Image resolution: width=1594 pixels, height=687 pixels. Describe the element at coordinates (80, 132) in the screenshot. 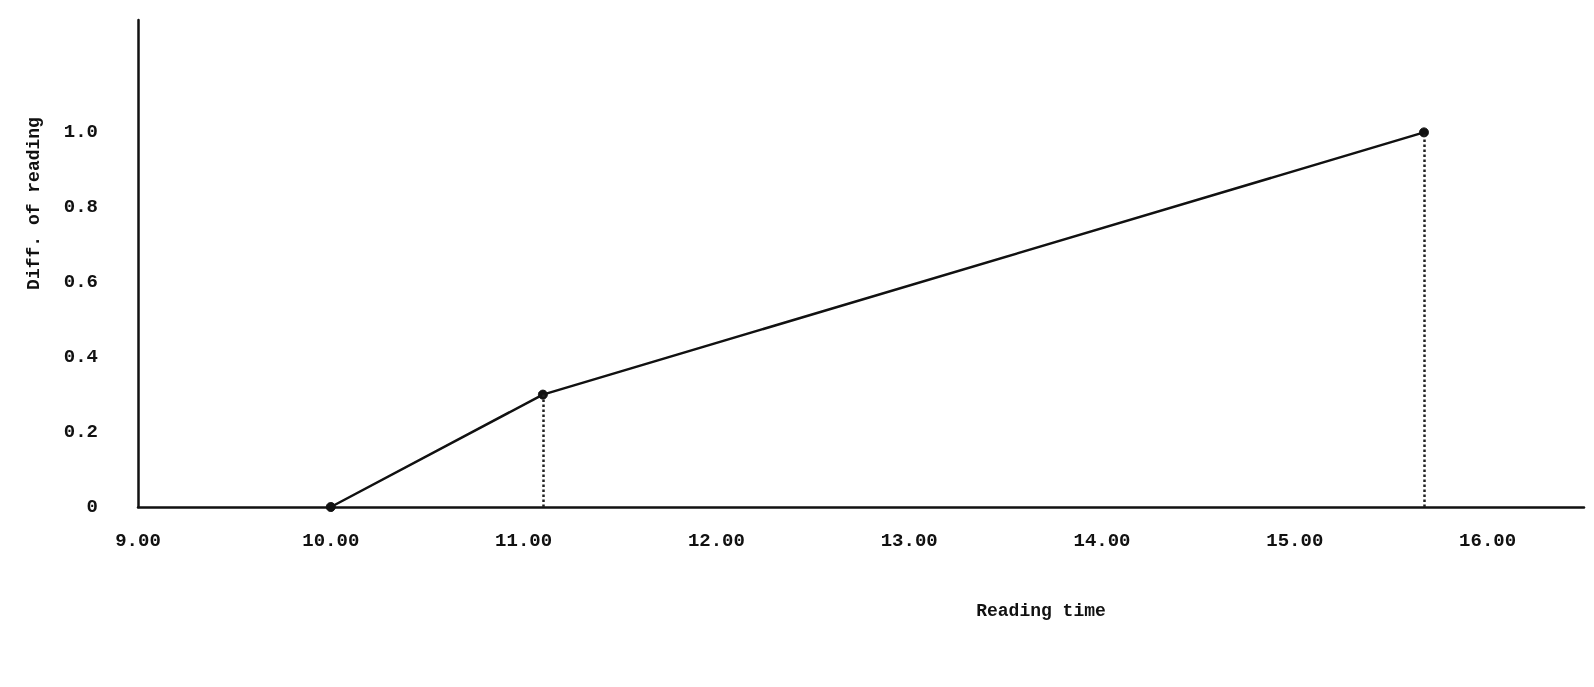

I see `y-tick-label: 1.0` at that location.